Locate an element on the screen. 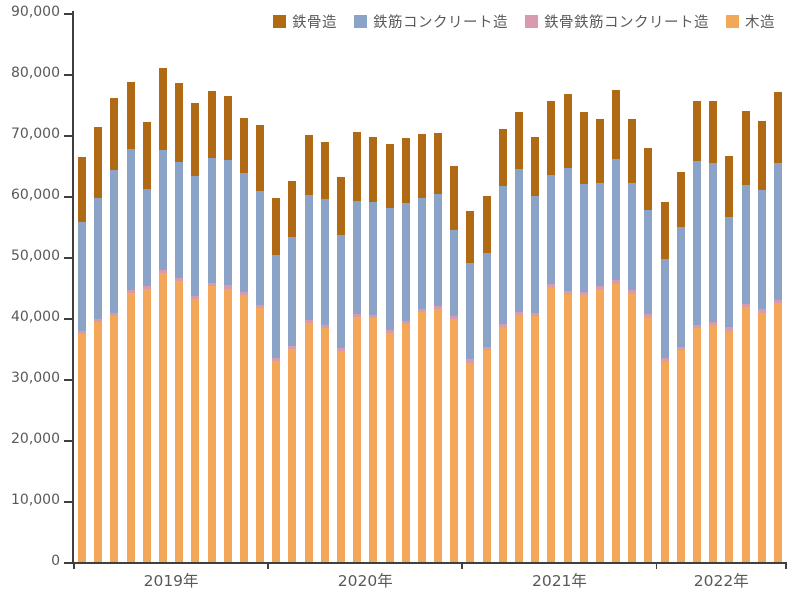  y-axis-label: 70,000 is located at coordinates (35, 134).